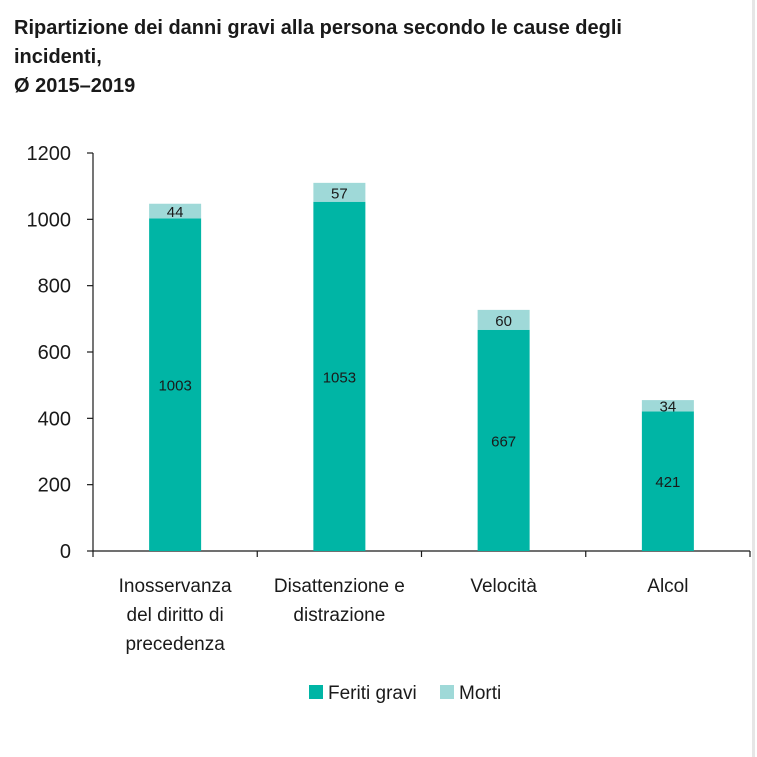 This screenshot has height=757, width=757. I want to click on data-label-morti: 44, so click(175, 212).